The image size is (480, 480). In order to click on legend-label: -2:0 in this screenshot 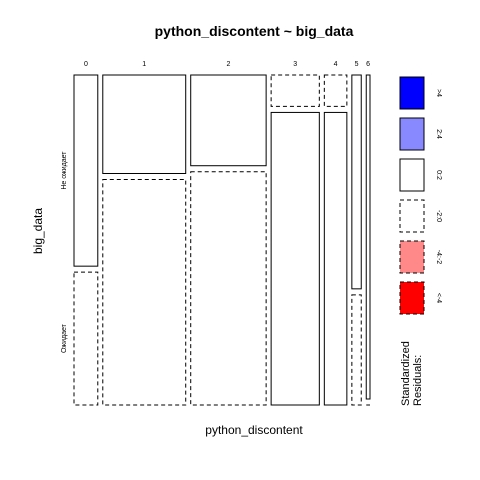, I will do `click(438, 216)`.